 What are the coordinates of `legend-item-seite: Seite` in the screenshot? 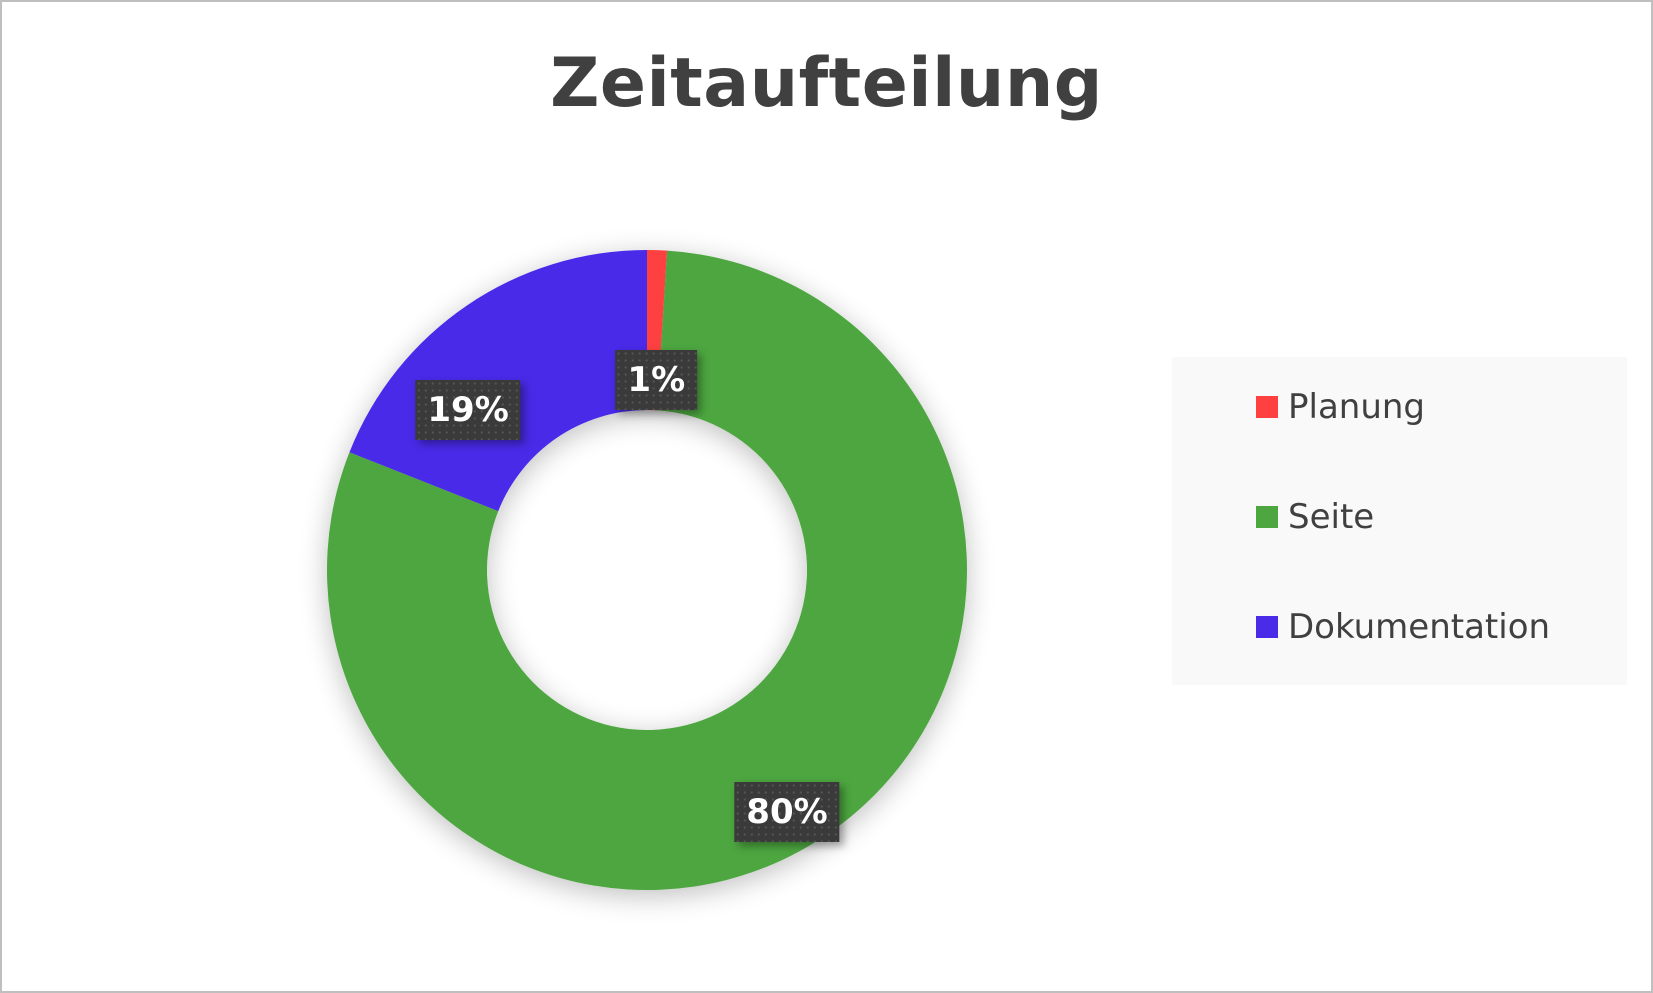 It's located at (1315, 517).